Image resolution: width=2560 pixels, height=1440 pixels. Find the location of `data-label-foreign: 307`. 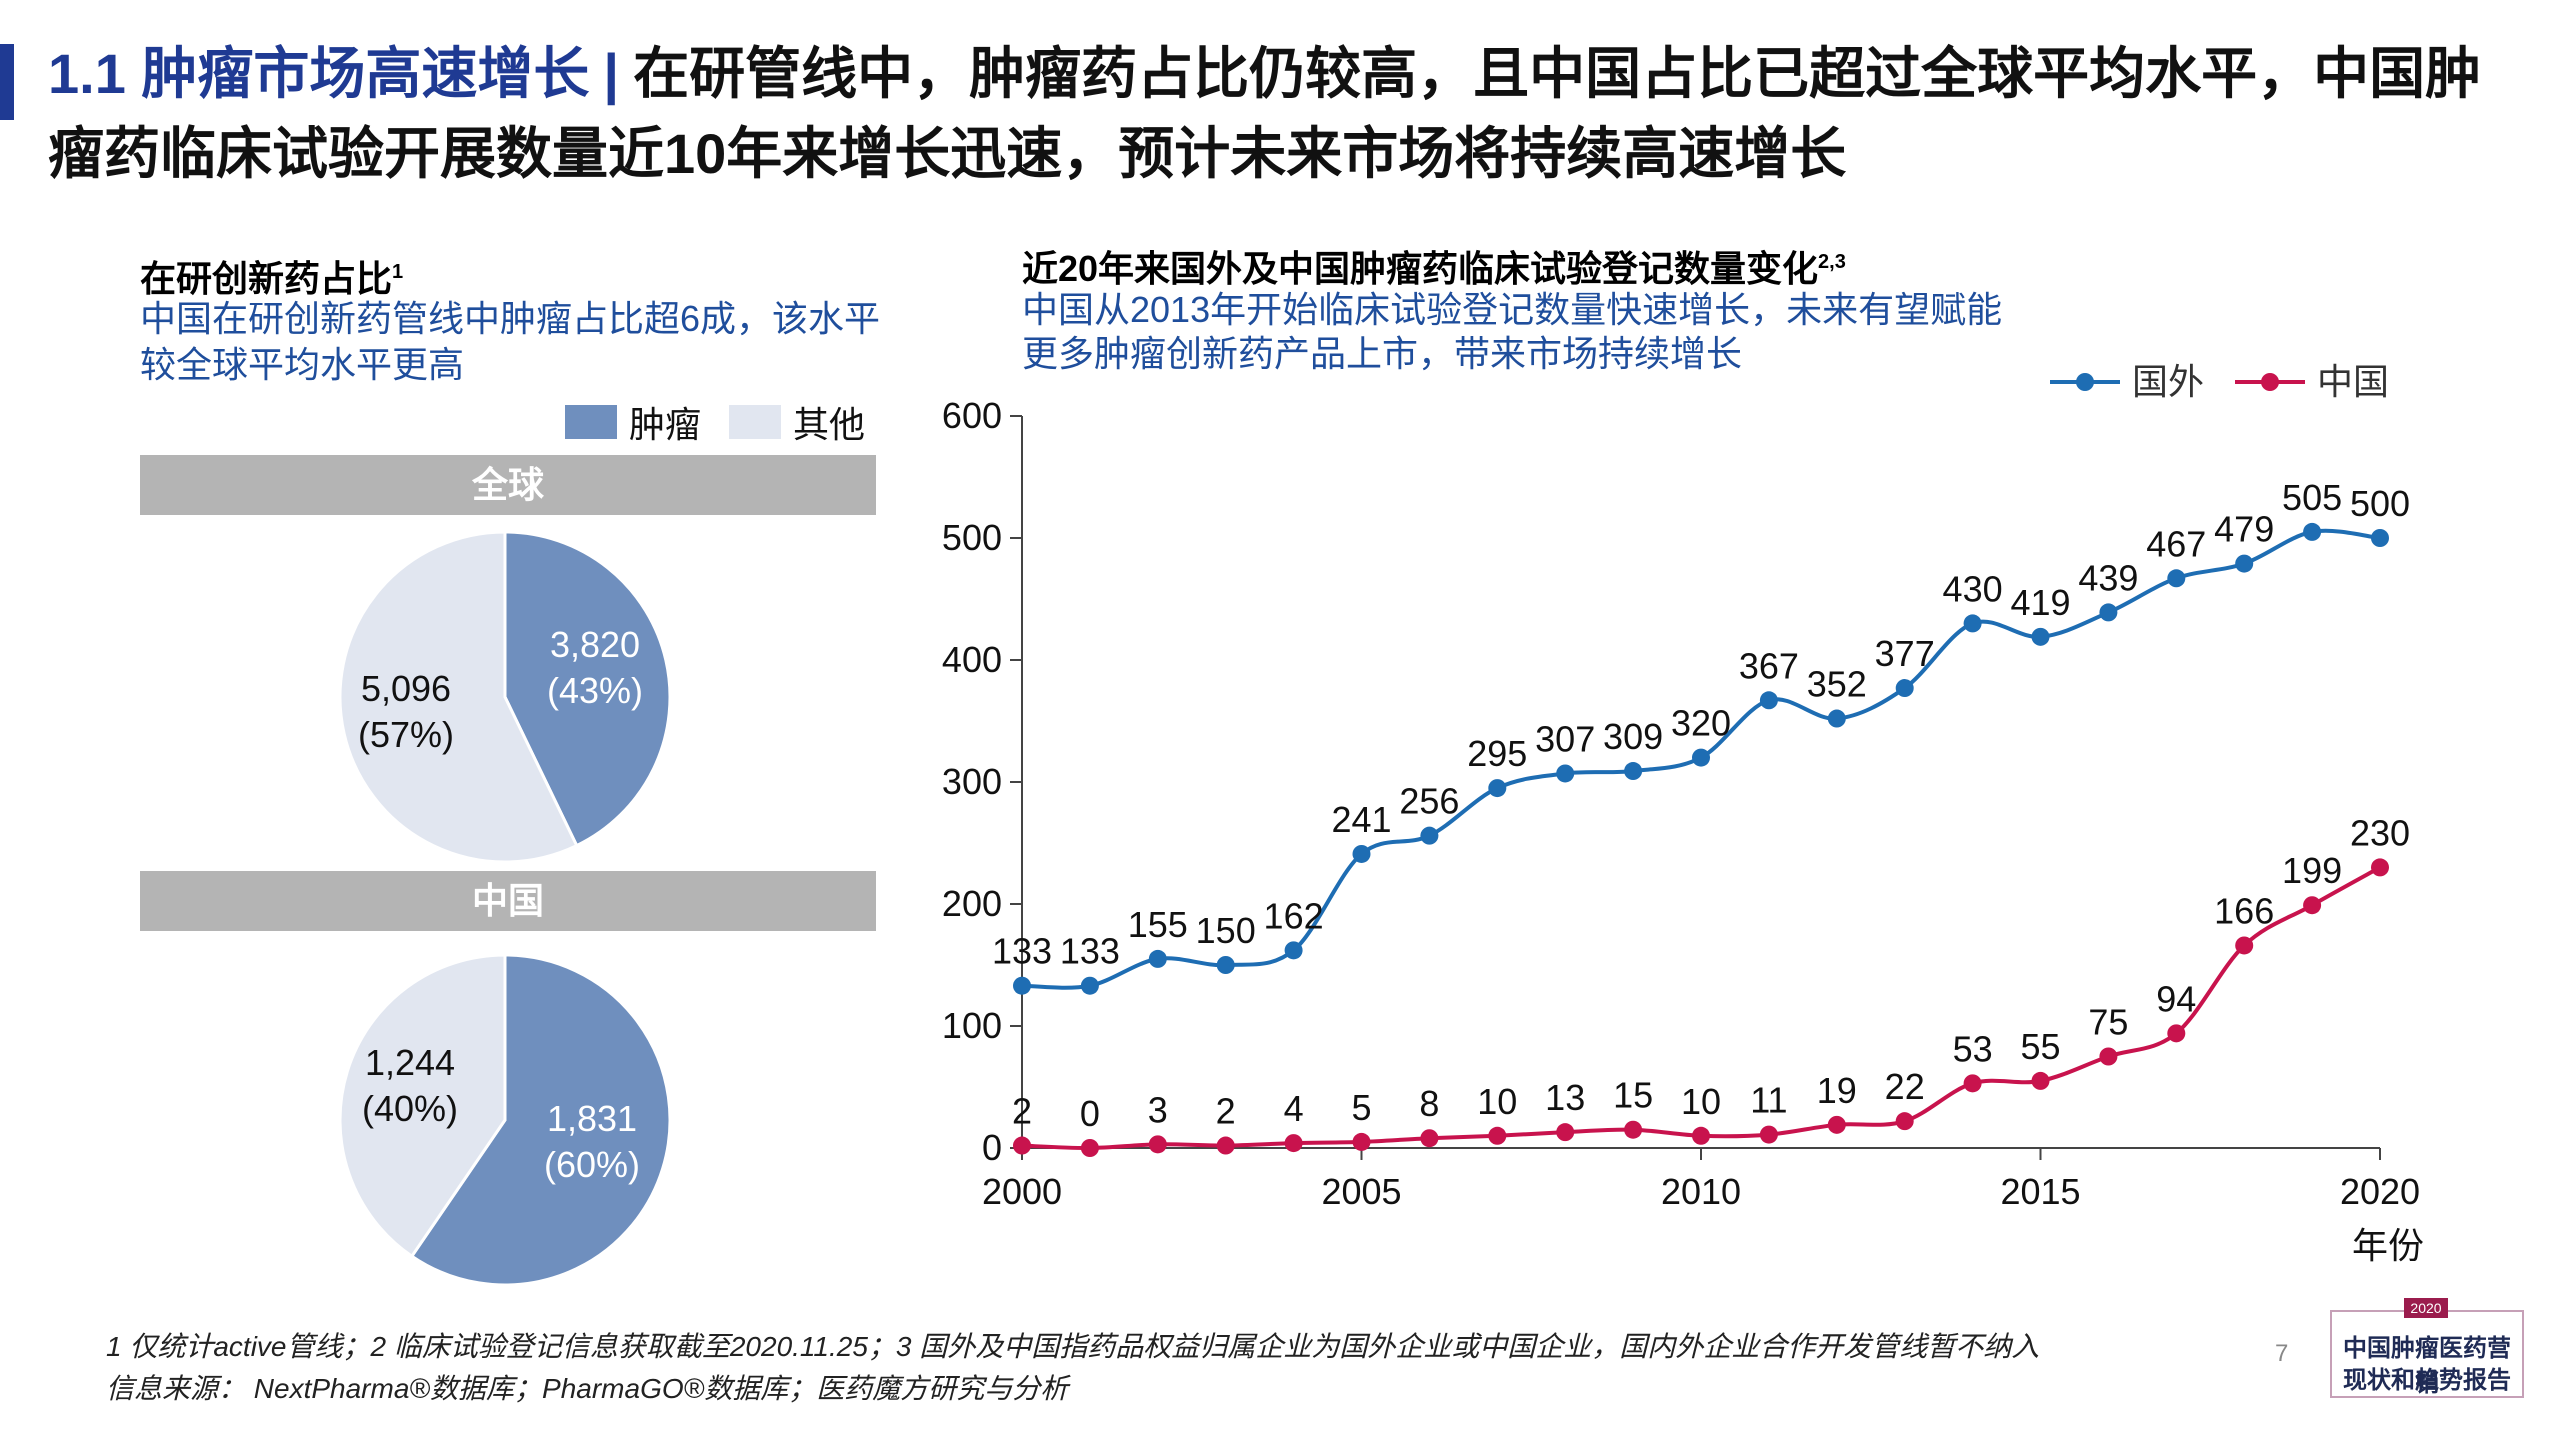

data-label-foreign: 307 is located at coordinates (1565, 738).